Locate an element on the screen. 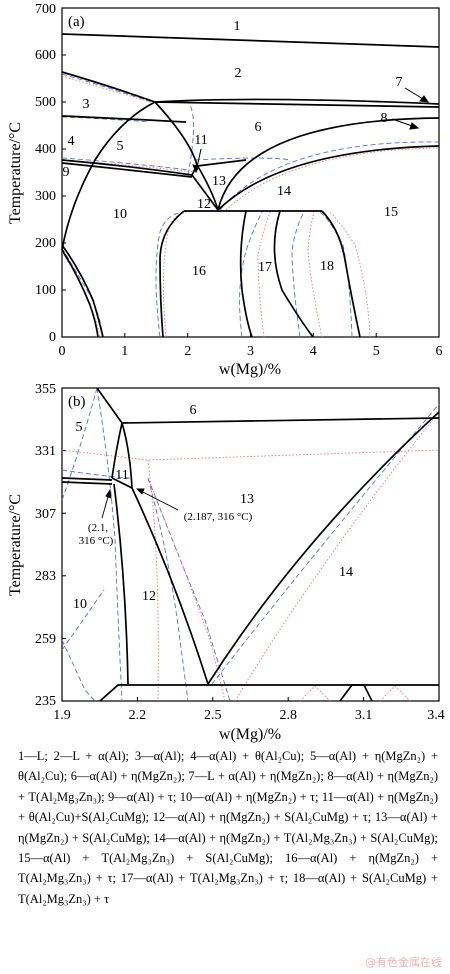 The width and height of the screenshot is (450, 974). region-15-label: 15 is located at coordinates (391, 212).